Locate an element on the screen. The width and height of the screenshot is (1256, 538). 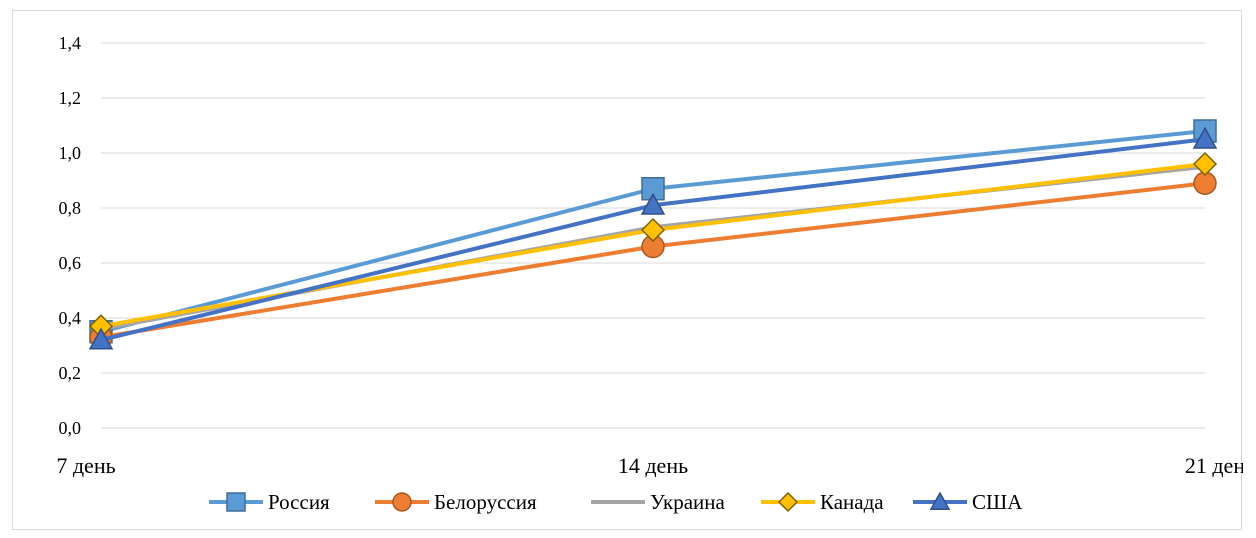
legend-label: Канада is located at coordinates (852, 502).